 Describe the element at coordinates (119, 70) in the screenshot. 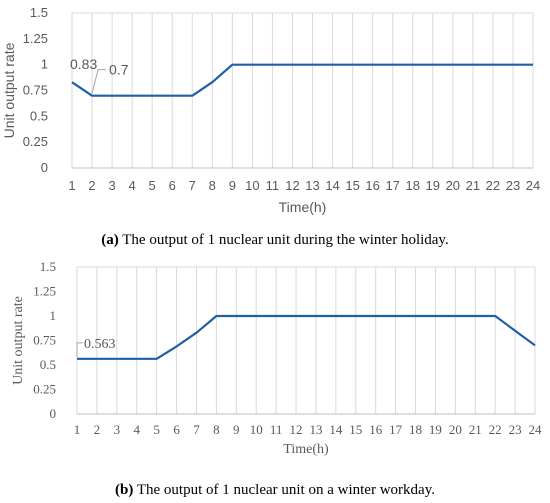

I see `annotation-label: 0.7` at that location.